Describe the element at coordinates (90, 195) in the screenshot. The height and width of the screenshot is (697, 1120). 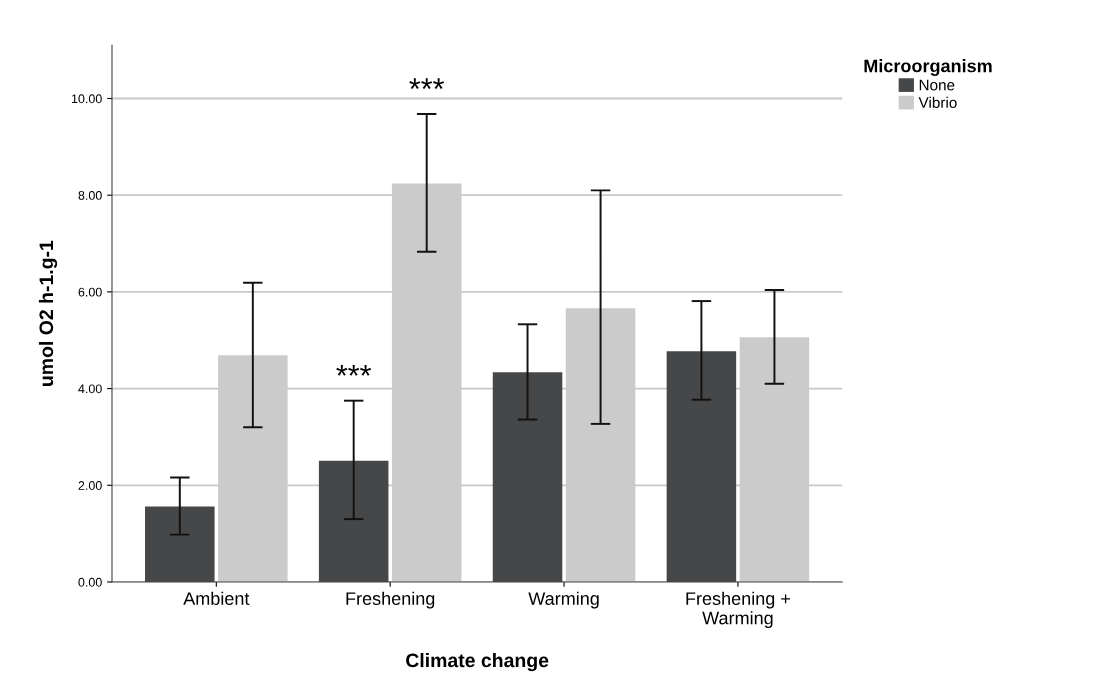
I see `y-tick-label: 8.00` at that location.